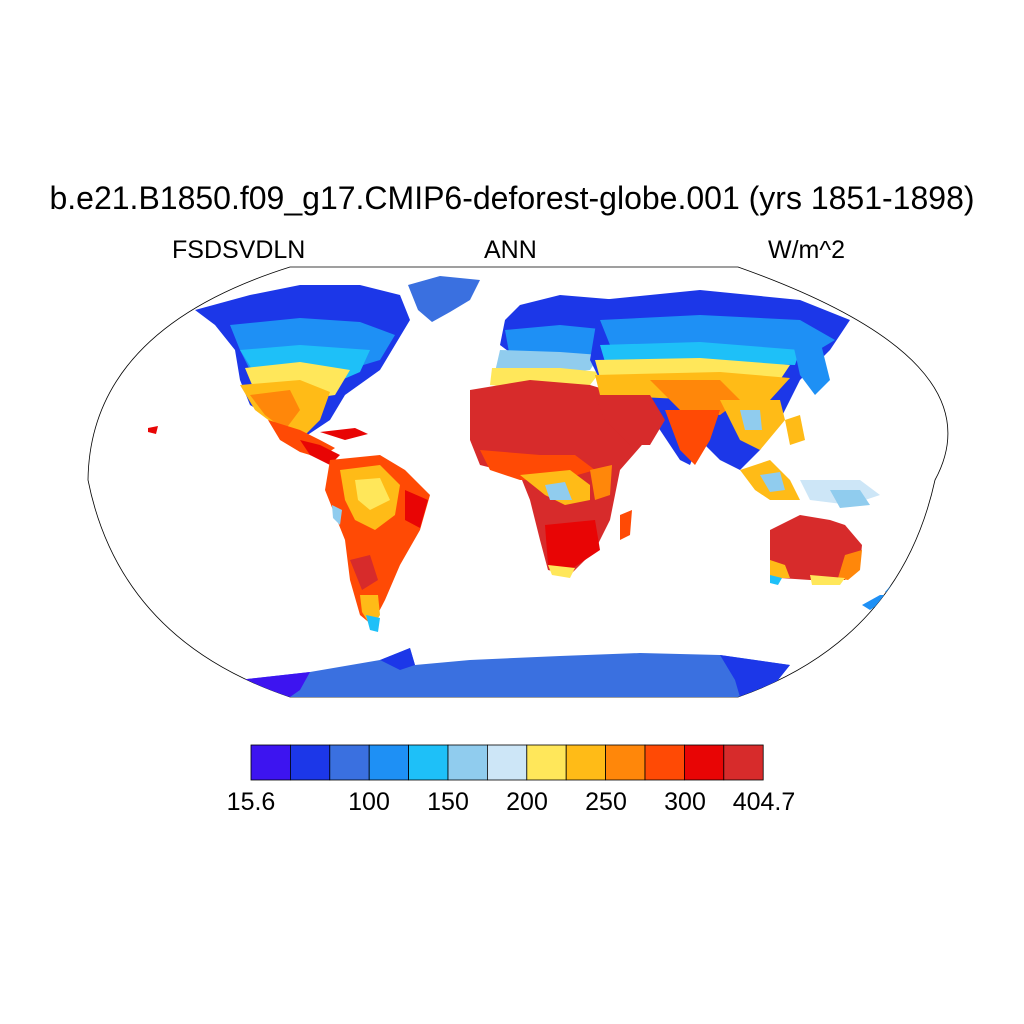 This screenshot has width=1024, height=1024. I want to click on colorbar-label: 15.6, so click(251, 802).